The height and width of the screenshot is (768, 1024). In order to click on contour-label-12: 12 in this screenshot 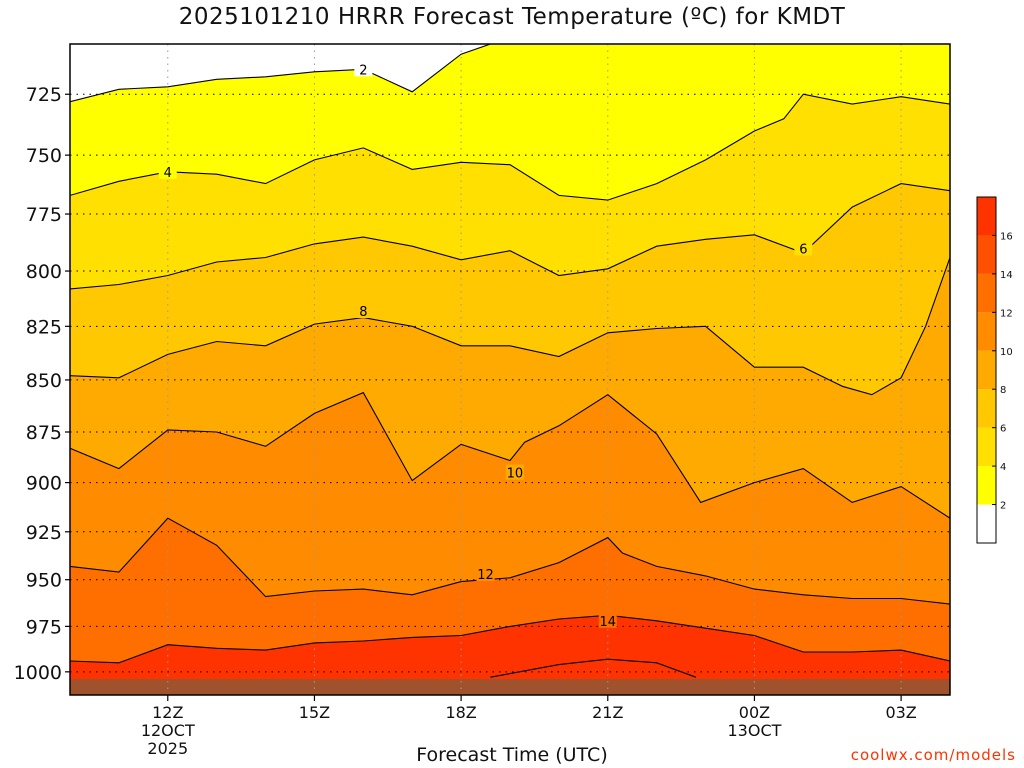, I will do `click(485, 575)`.